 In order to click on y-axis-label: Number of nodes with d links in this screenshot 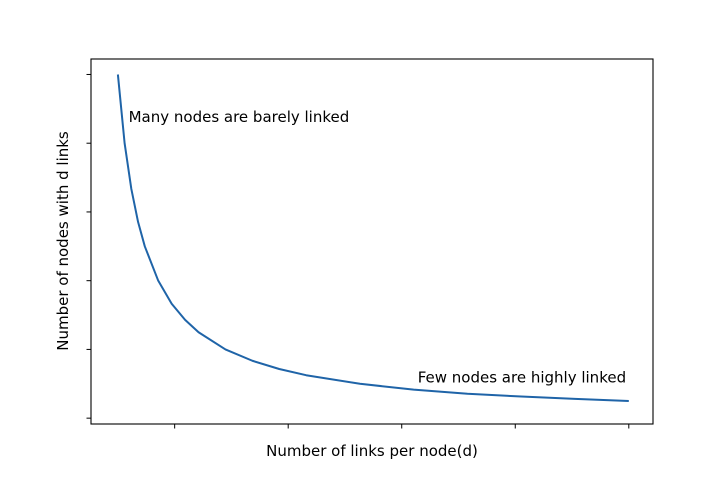, I will do `click(63, 241)`.